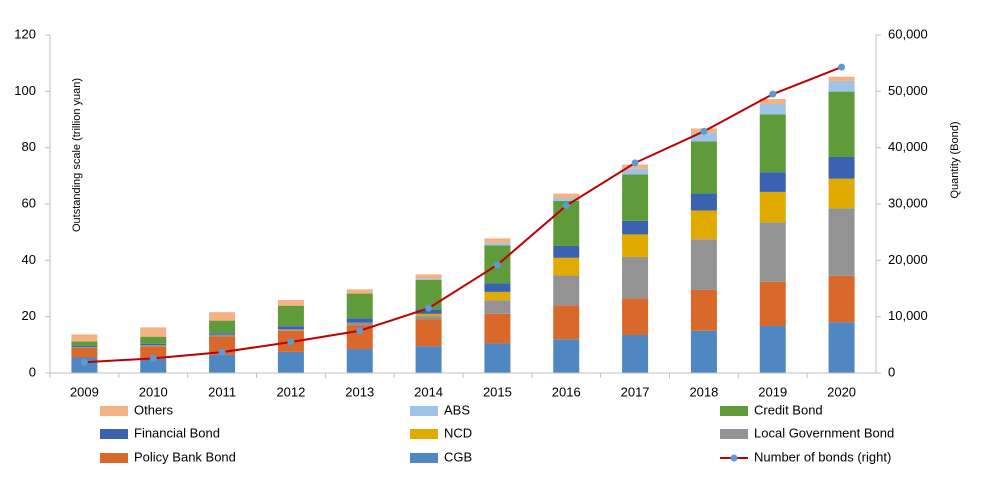 This screenshot has width=991, height=489. I want to click on y-tick-label: 100, so click(25, 90).